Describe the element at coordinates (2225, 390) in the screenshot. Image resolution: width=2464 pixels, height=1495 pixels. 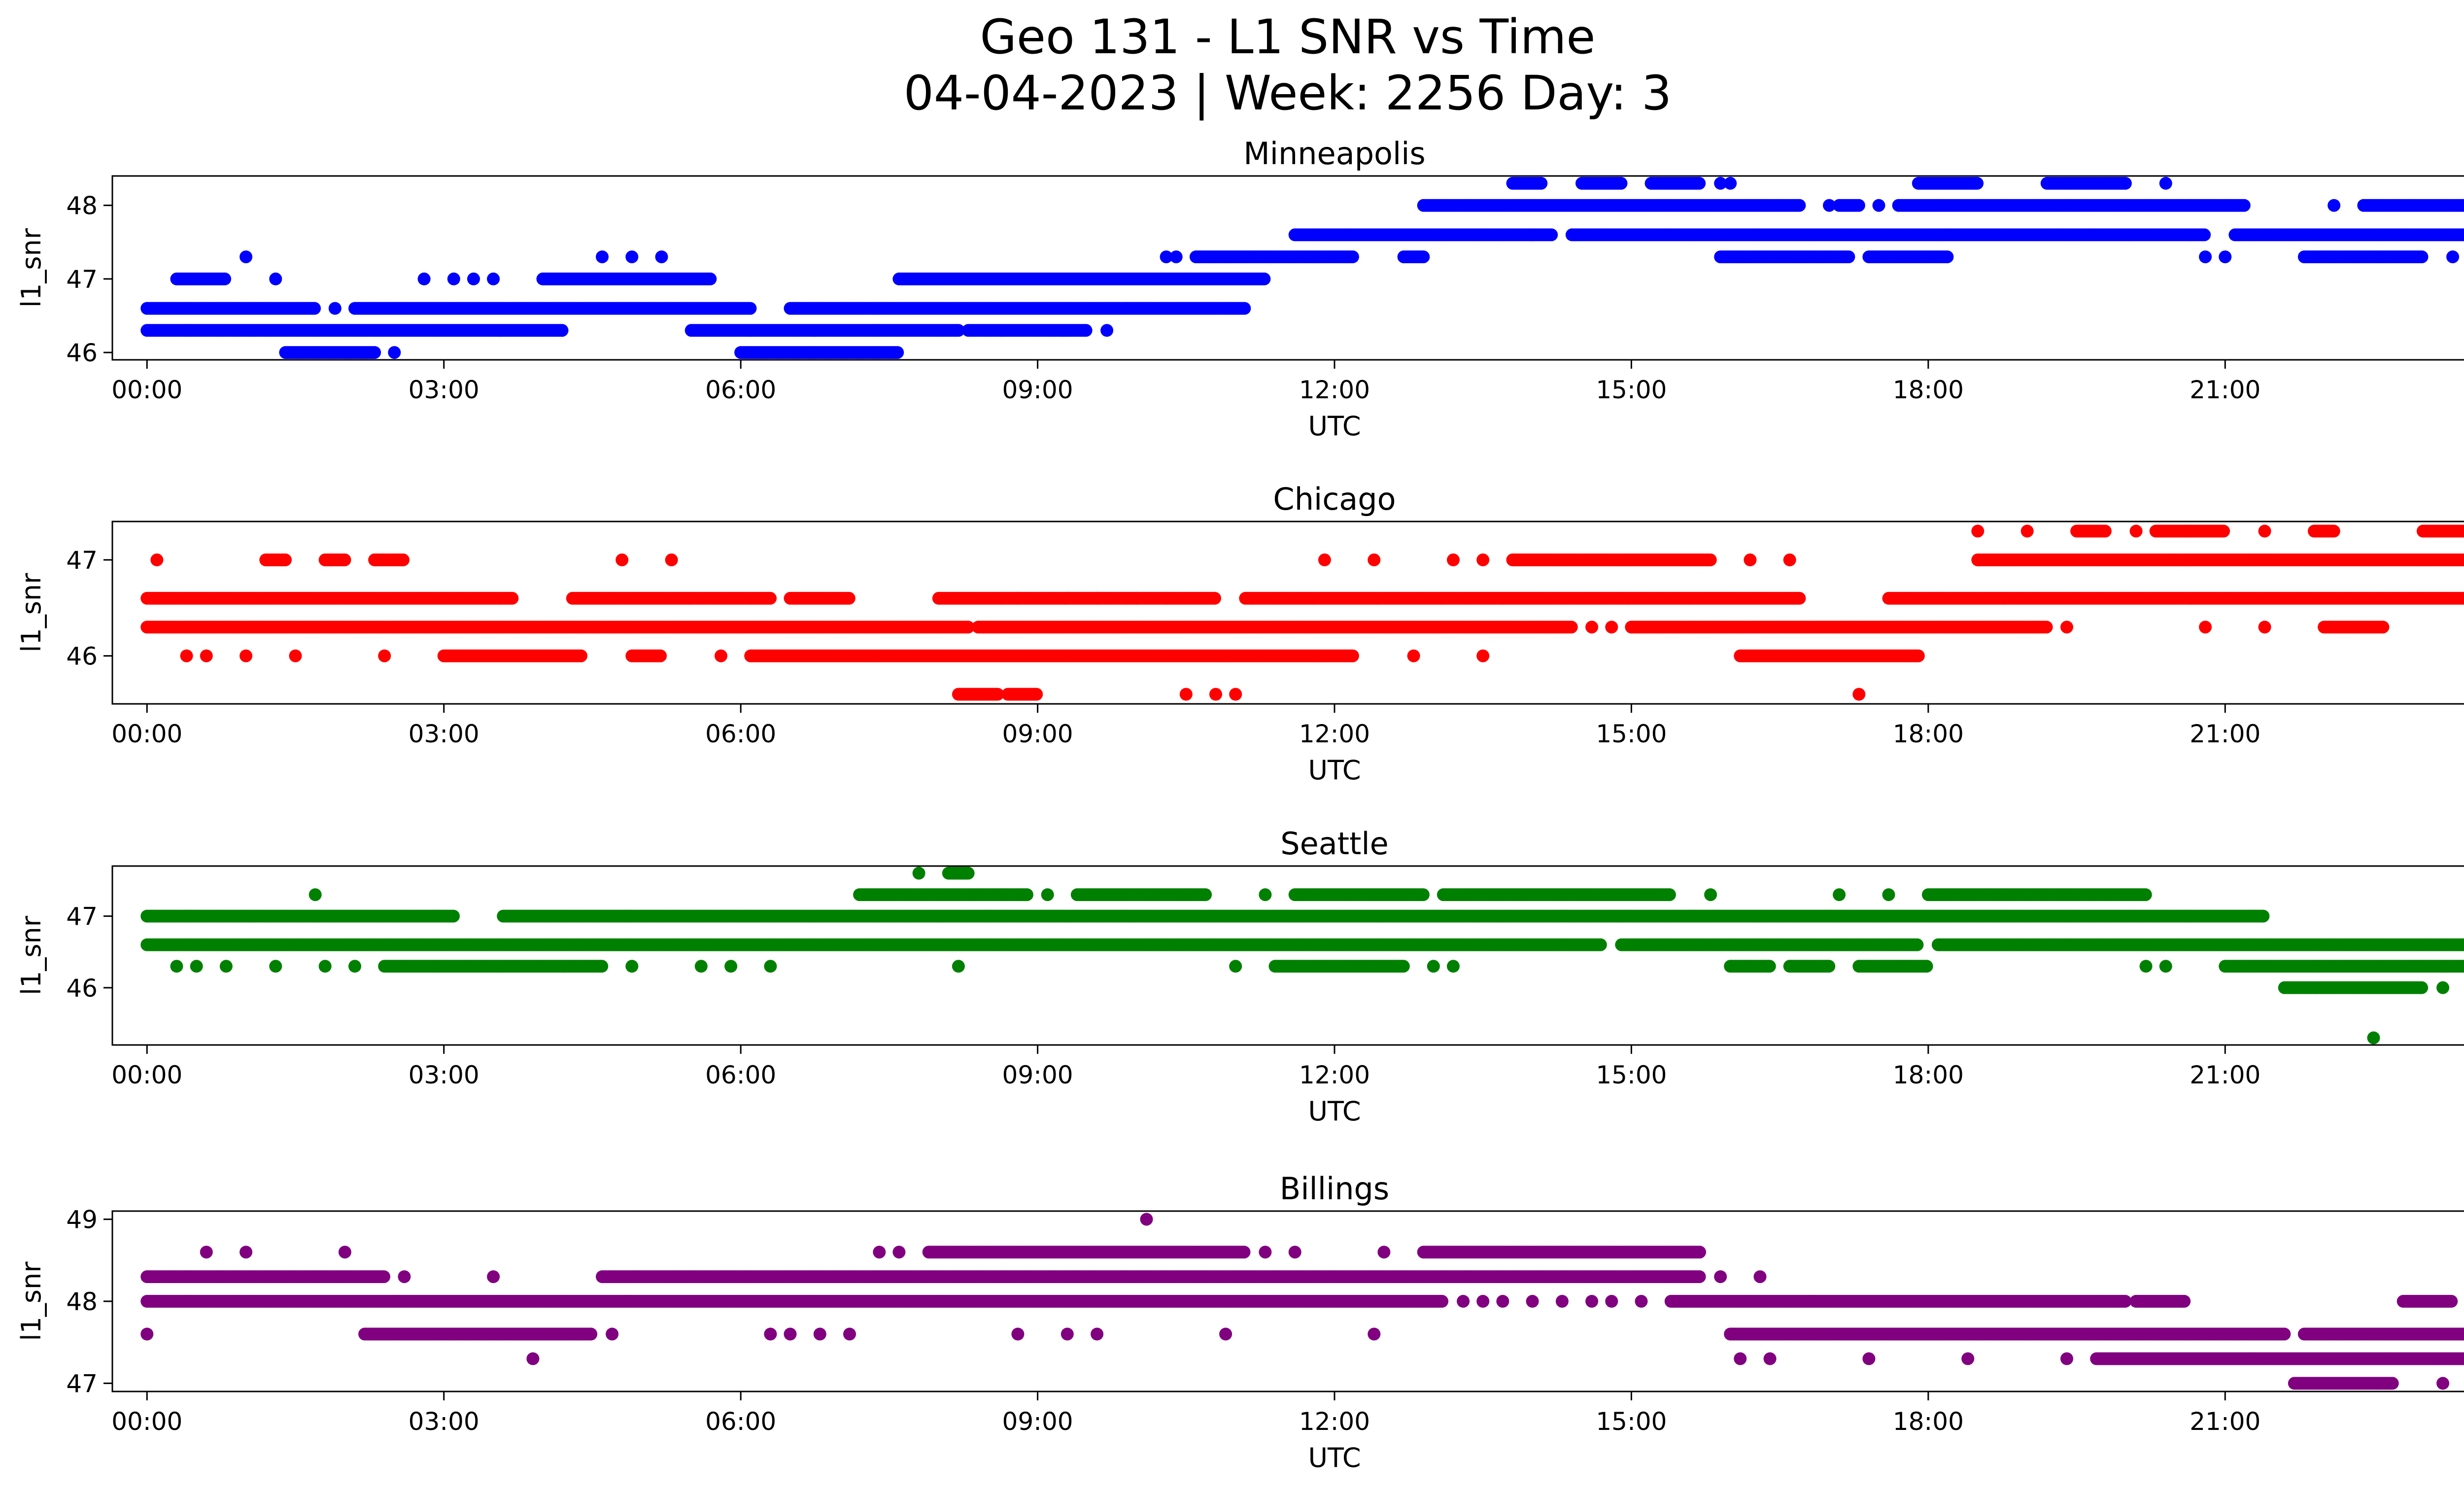
I see `x-tick-label: 21:00` at that location.